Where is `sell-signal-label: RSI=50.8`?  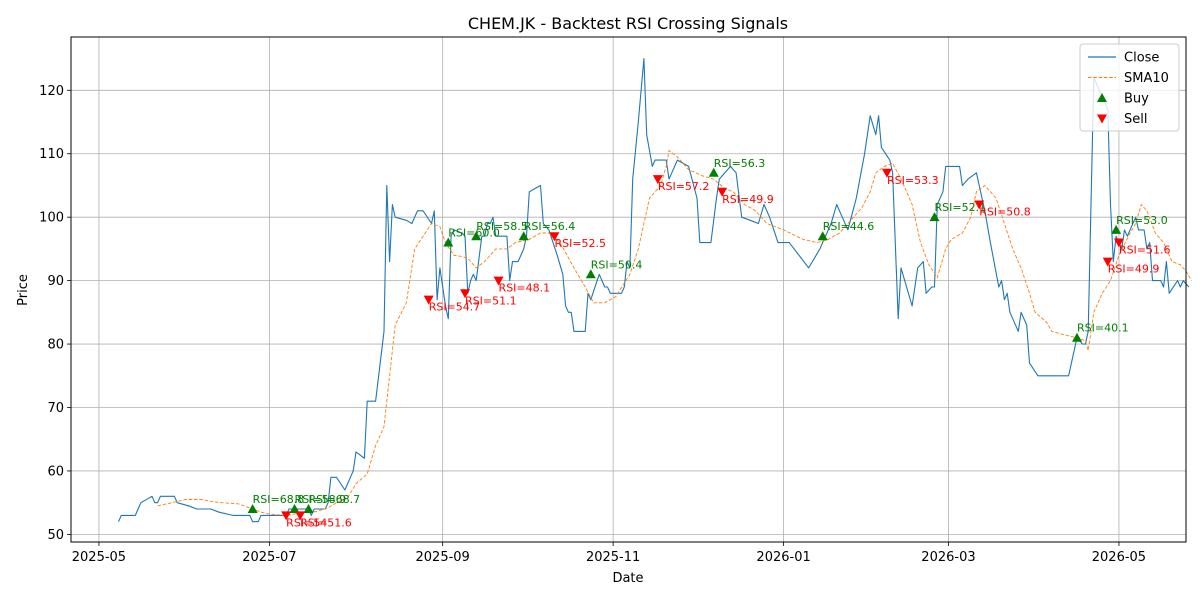
sell-signal-label: RSI=50.8 is located at coordinates (1005, 211).